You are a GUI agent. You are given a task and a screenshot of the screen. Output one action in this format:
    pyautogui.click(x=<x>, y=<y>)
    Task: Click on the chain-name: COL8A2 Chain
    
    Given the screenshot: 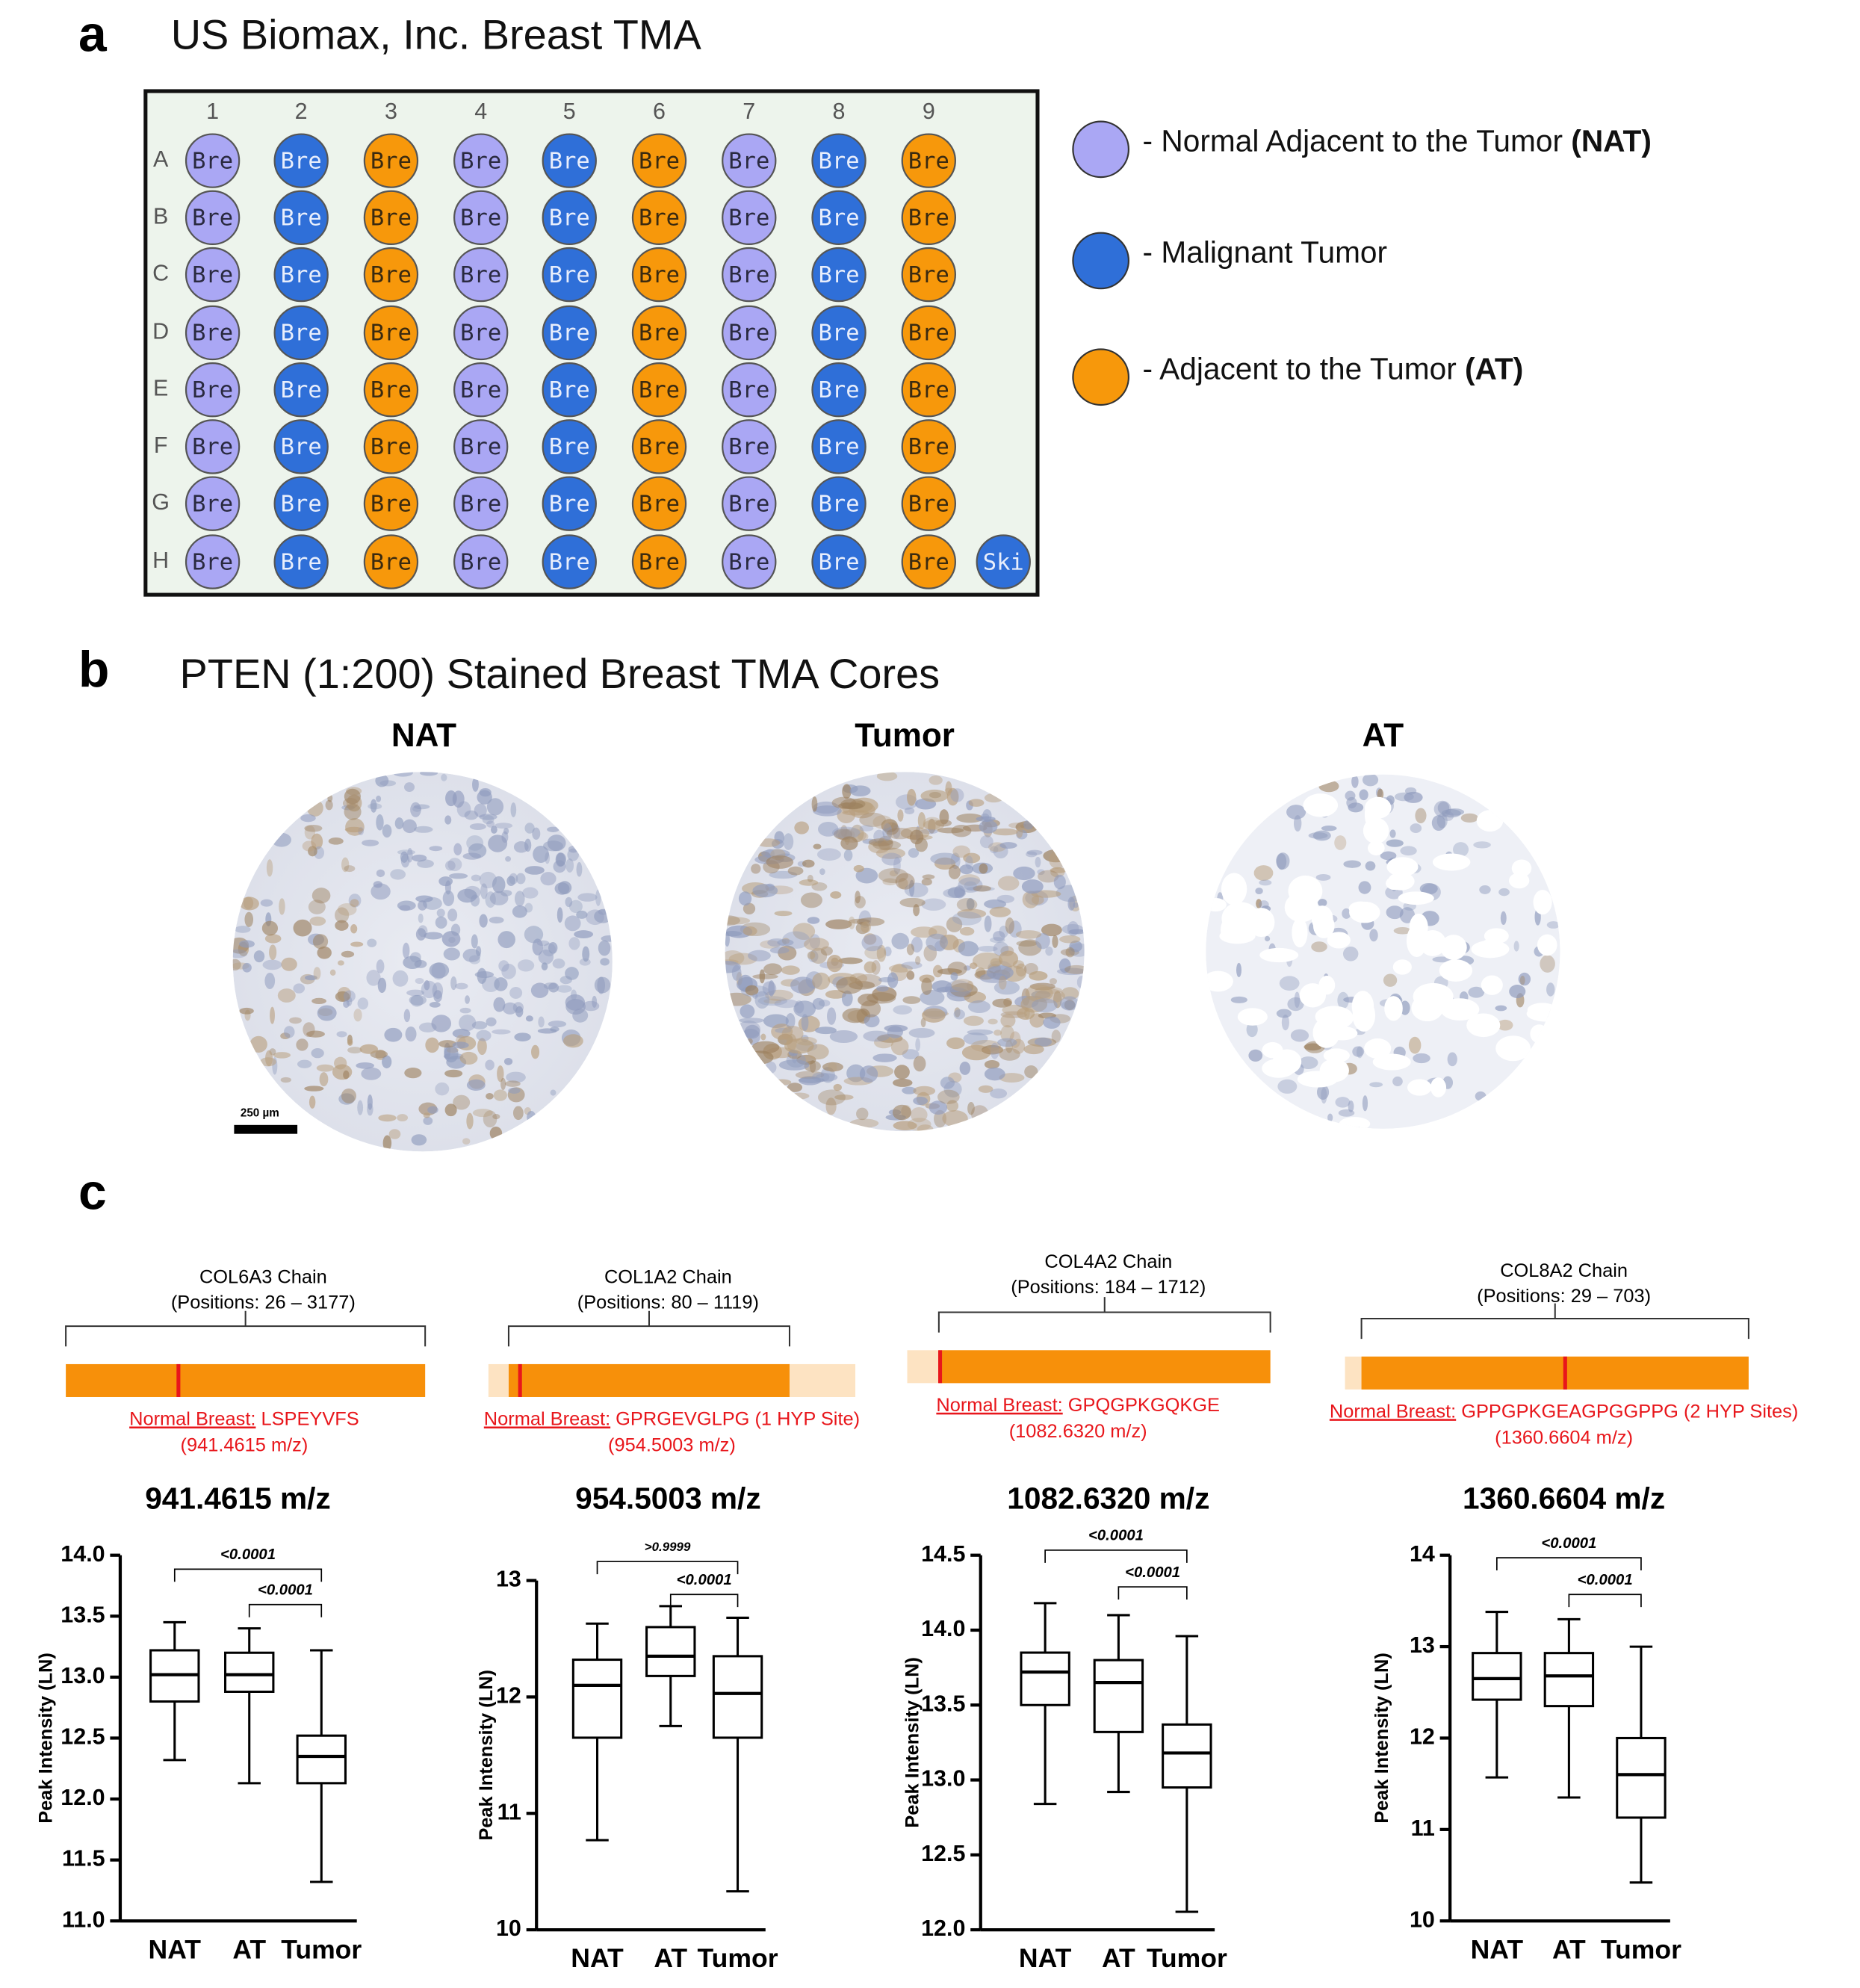 What is the action you would take?
    pyautogui.click(x=1564, y=1270)
    